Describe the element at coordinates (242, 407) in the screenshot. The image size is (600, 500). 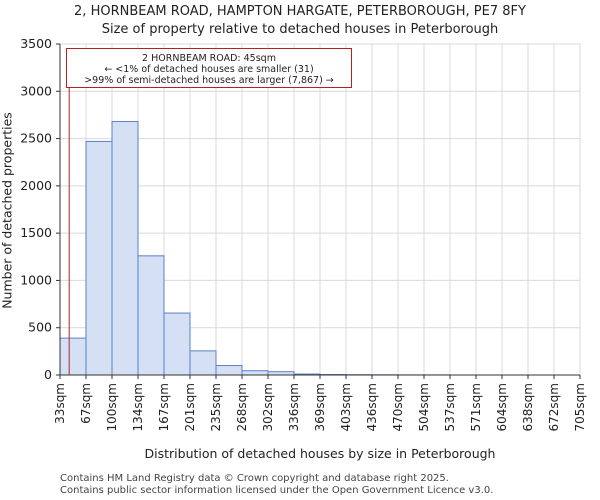
I see `x-tick-label: 268sqm` at that location.